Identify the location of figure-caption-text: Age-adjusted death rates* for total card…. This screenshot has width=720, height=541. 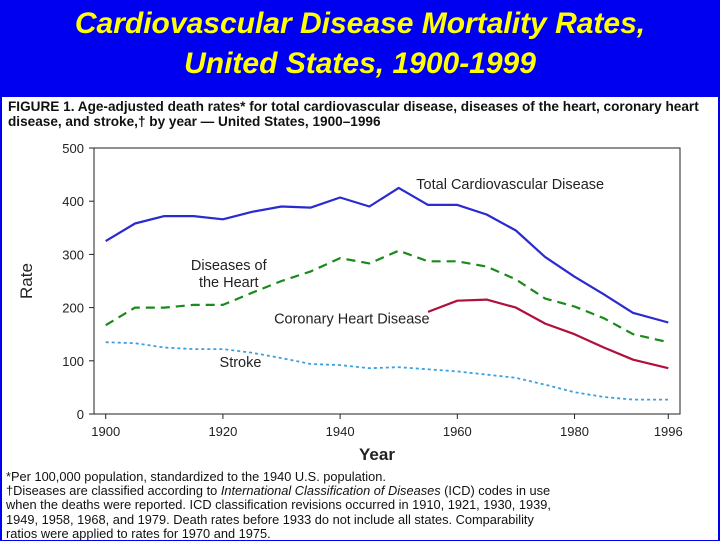
(353, 114).